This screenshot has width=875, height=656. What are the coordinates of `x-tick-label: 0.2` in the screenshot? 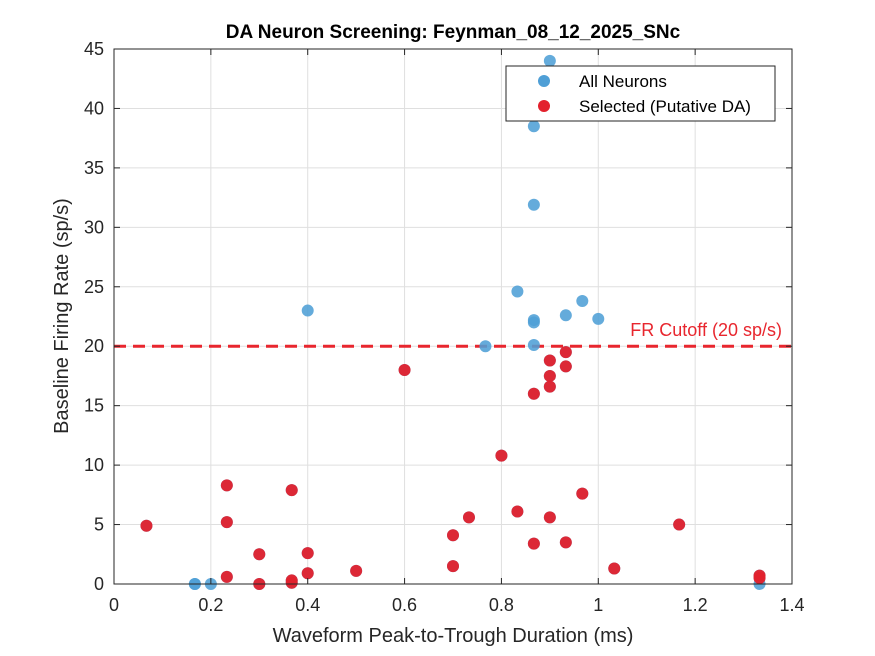 It's located at (210, 605).